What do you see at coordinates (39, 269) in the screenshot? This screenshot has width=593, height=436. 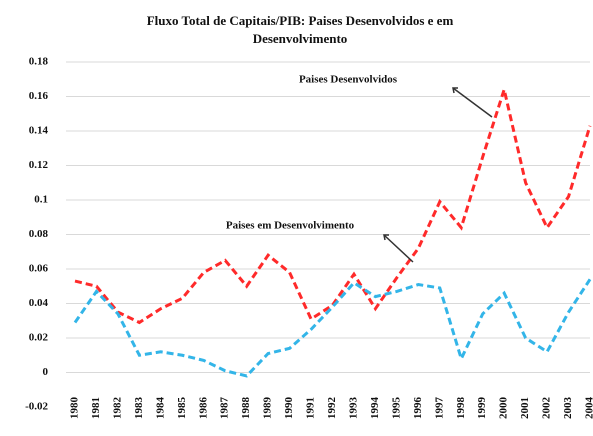 I see `y-tick-label: 0.06` at bounding box center [39, 269].